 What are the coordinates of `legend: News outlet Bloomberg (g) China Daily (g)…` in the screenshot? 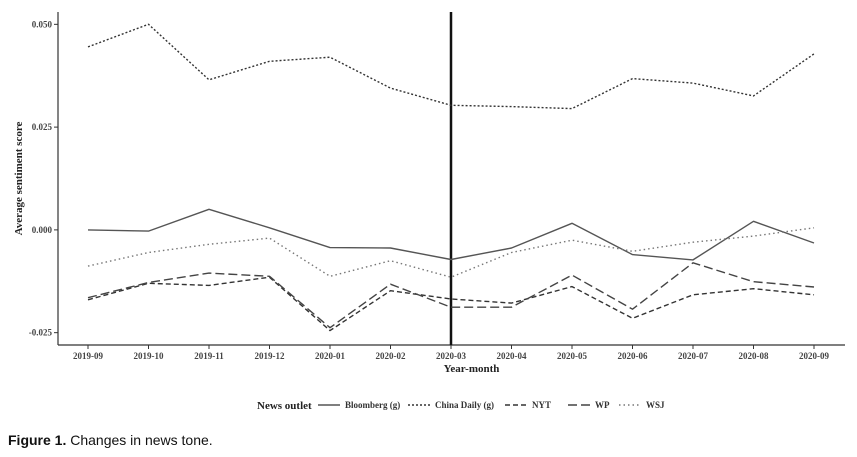 It's located at (461, 406).